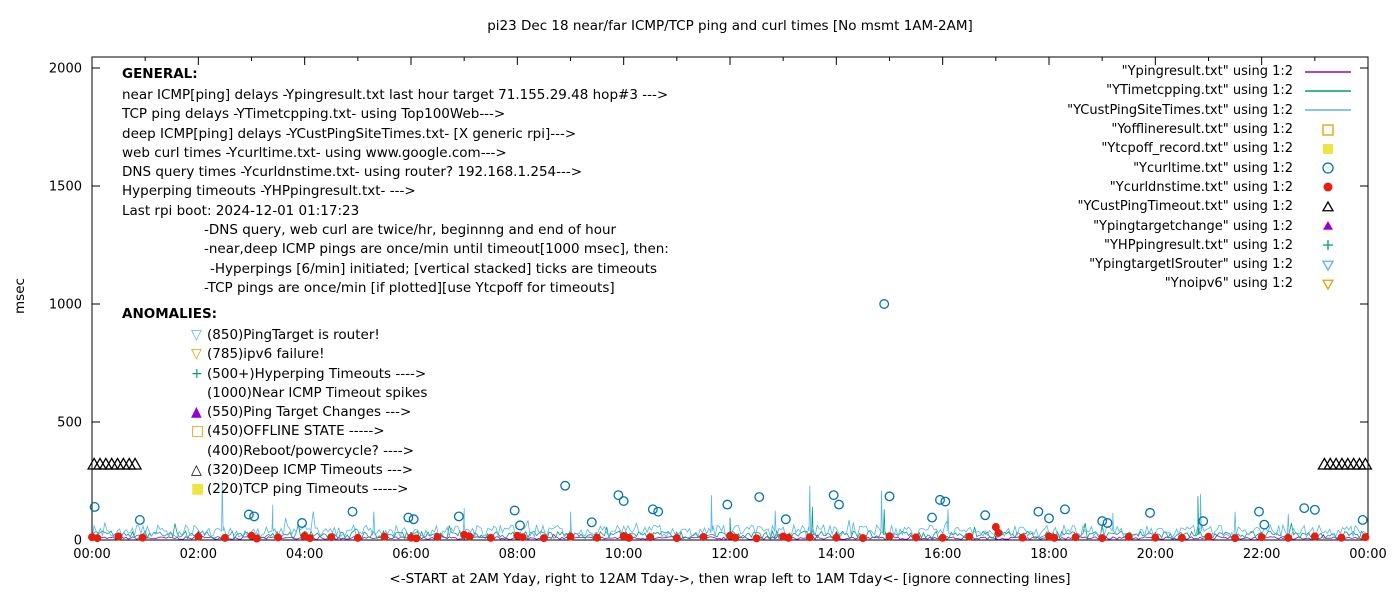 The height and width of the screenshot is (600, 1400). What do you see at coordinates (170, 314) in the screenshot?
I see `anomalies-heading: ANOMALIES:` at bounding box center [170, 314].